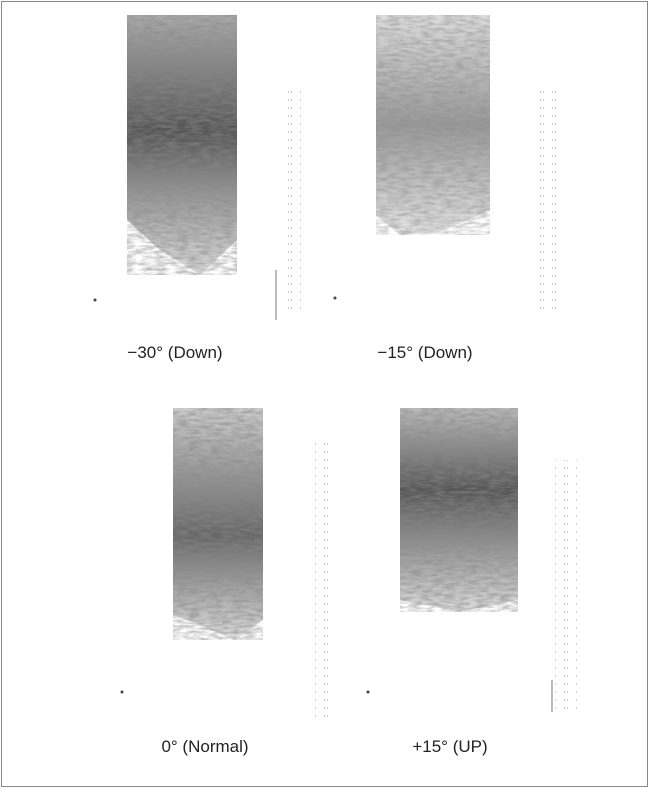 The image size is (649, 788). I want to click on caption: −30° (Down), so click(174, 352).